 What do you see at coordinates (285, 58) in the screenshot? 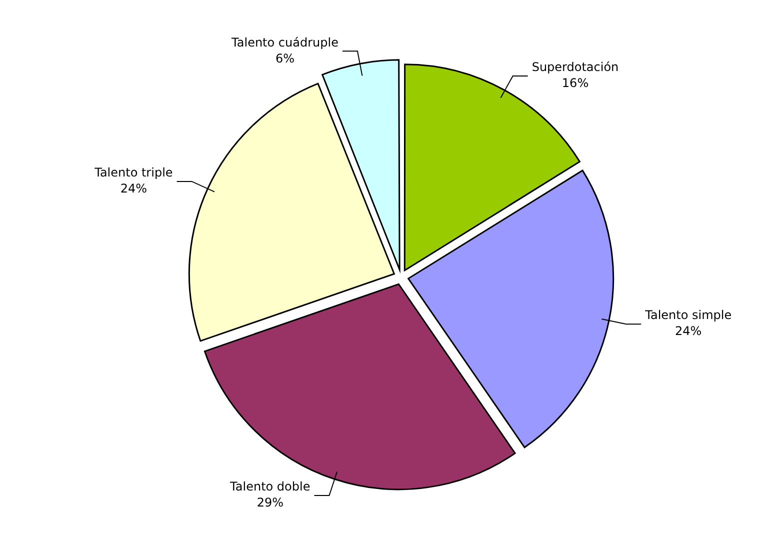
I see `data-label: 6%` at bounding box center [285, 58].